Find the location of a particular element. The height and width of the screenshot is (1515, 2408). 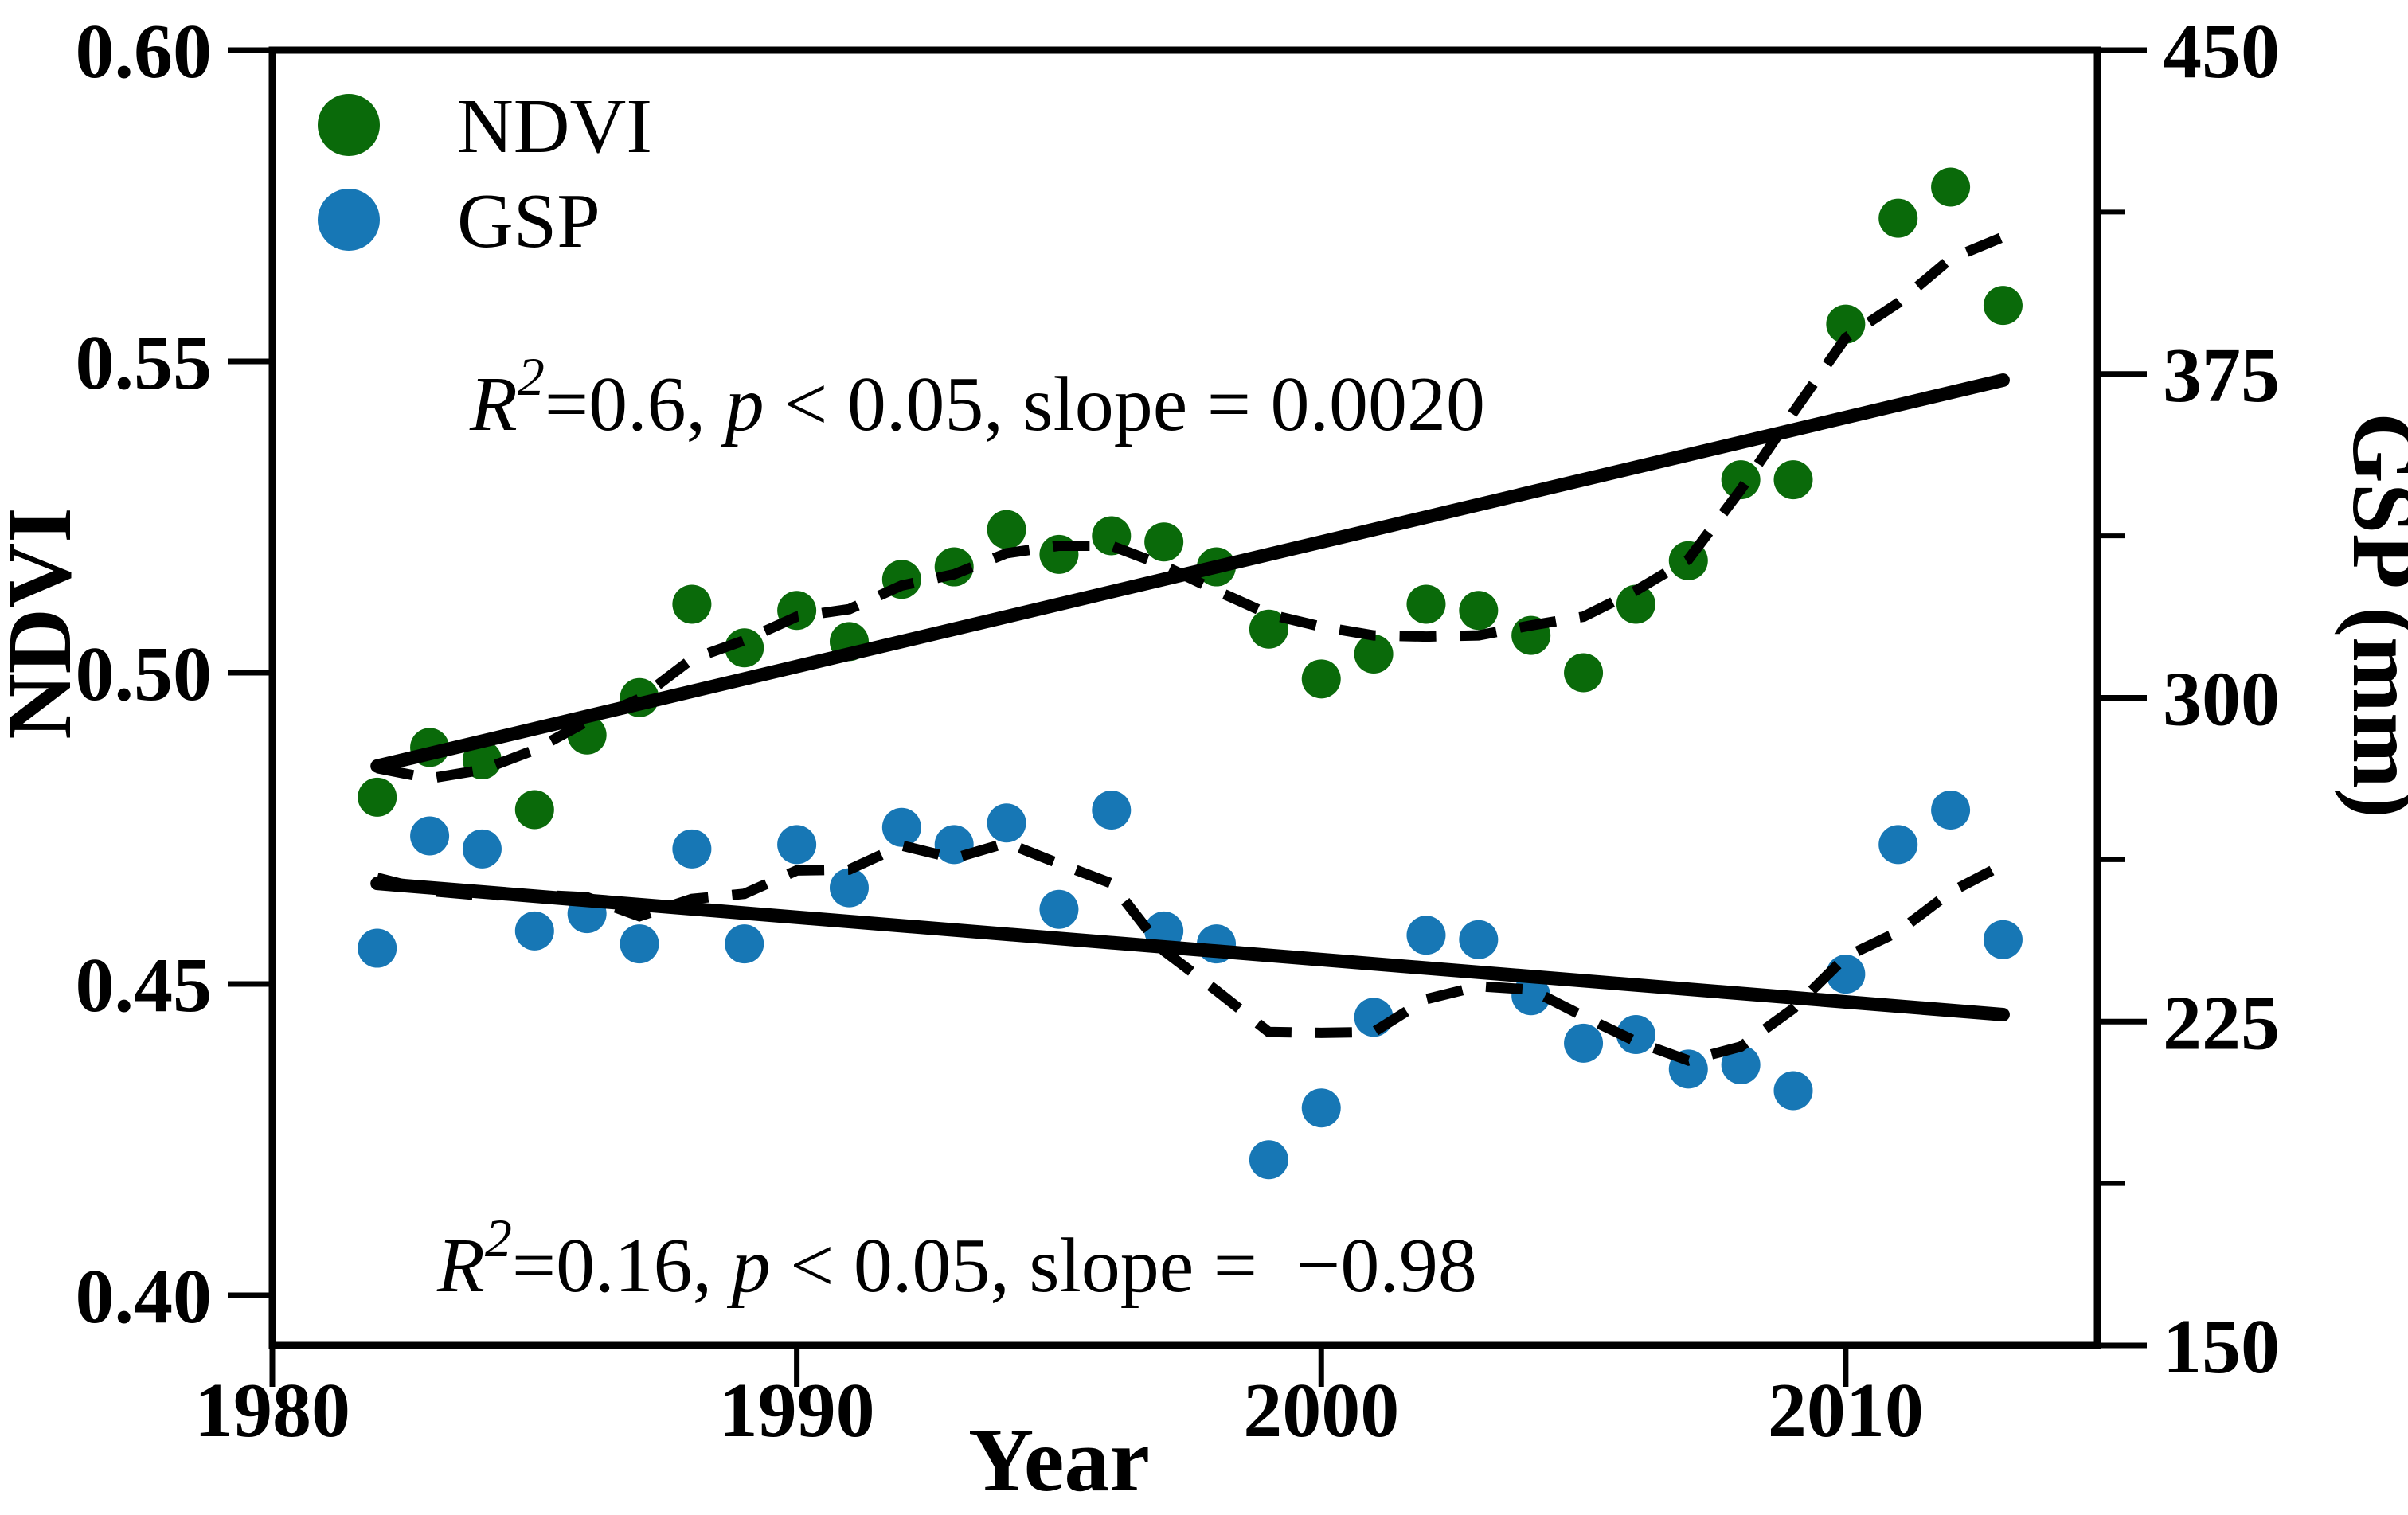

gsp-smoothed-line is located at coordinates (1191, 952).